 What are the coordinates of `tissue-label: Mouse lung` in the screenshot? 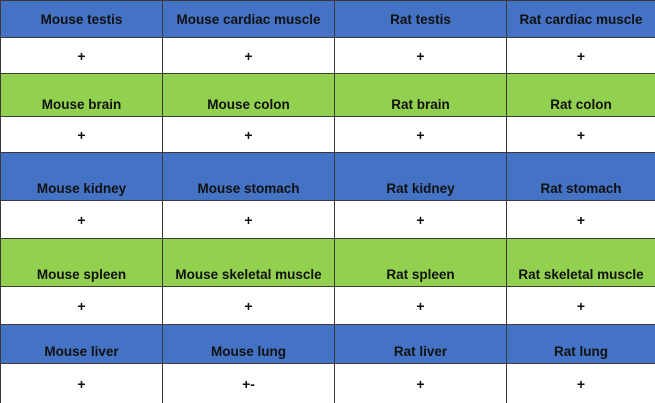 It's located at (248, 344).